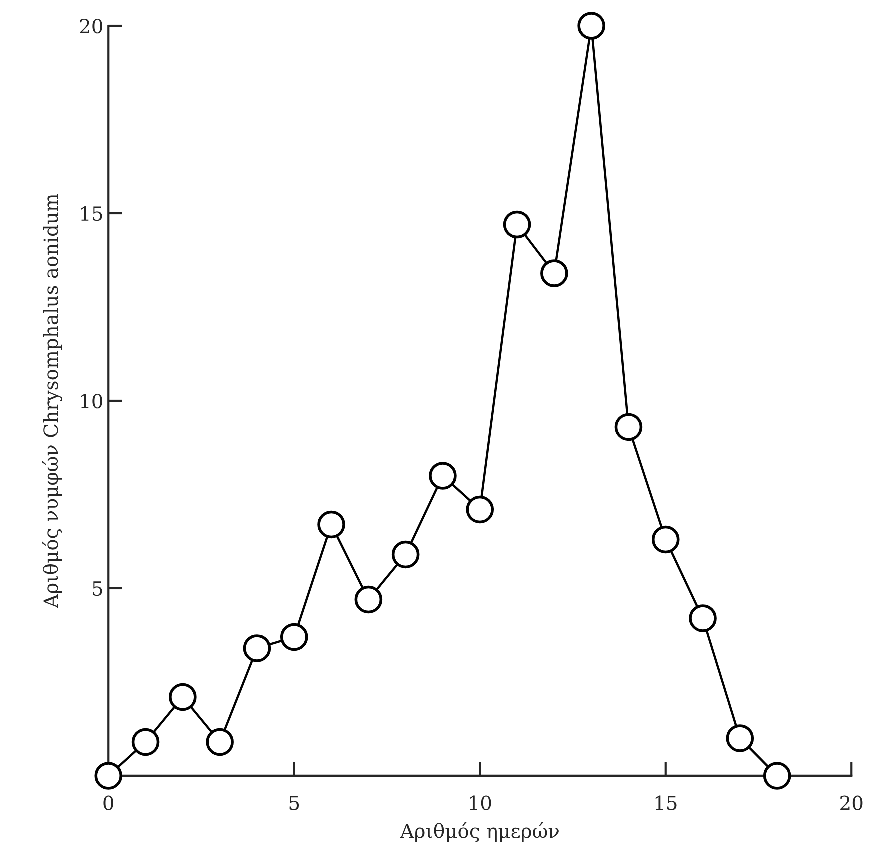  Describe the element at coordinates (479, 832) in the screenshot. I see `x-axis-title: Αριθμός ημερών` at that location.